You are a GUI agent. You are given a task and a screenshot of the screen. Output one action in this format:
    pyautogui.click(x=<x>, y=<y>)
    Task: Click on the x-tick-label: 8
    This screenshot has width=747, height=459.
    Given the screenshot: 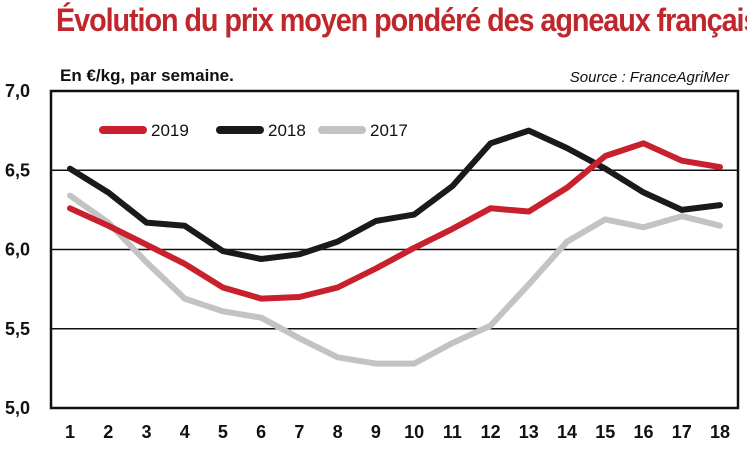 What is the action you would take?
    pyautogui.click(x=338, y=432)
    